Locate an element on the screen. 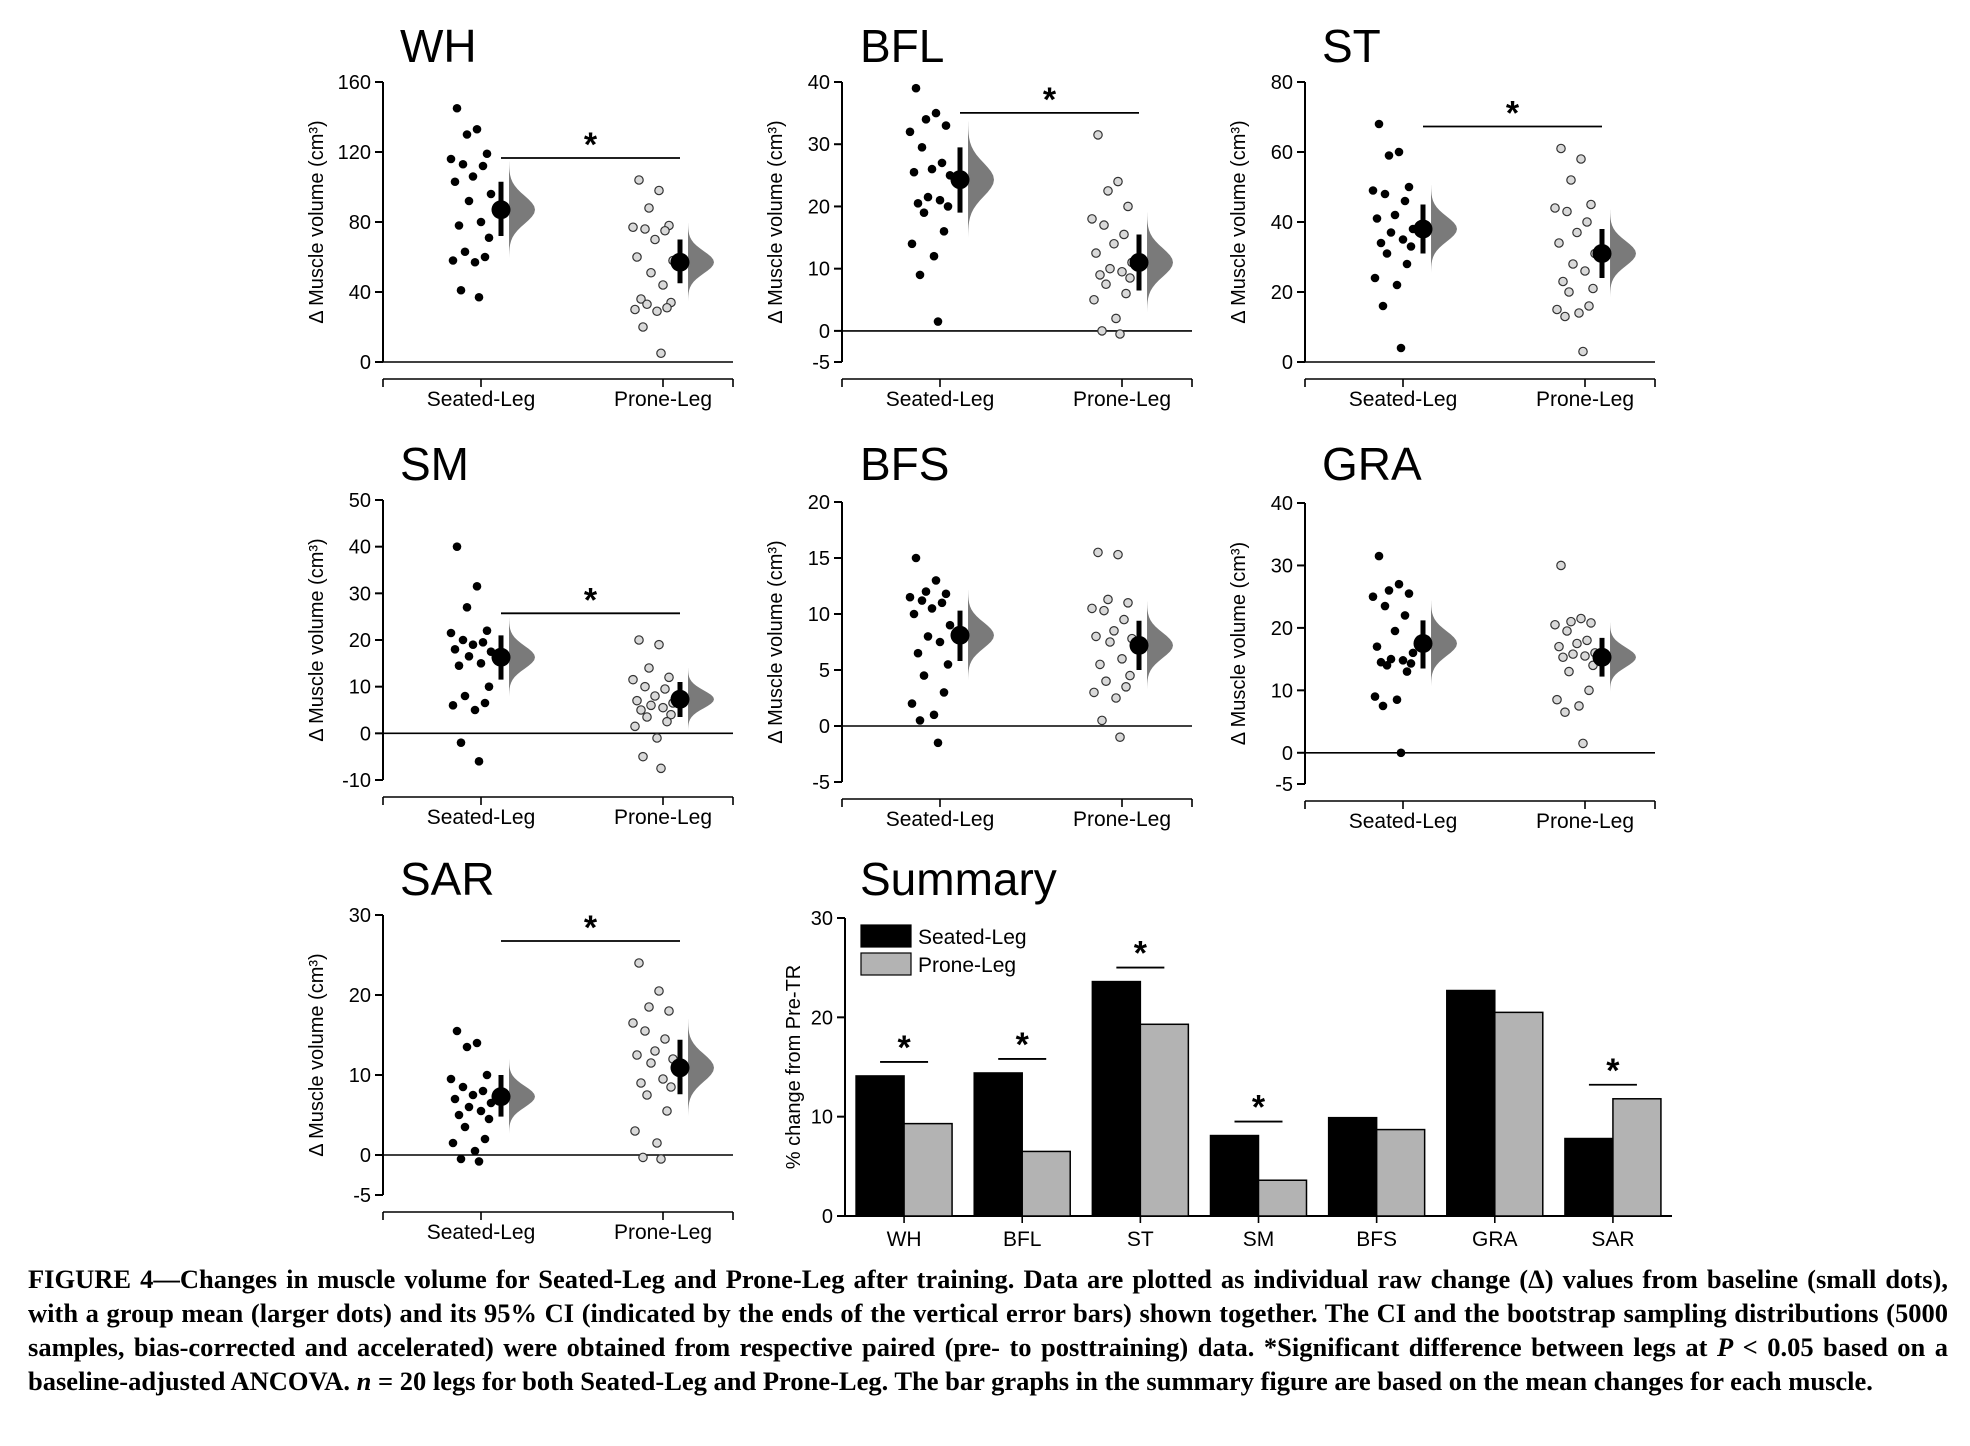  caption-n-symbol: n is located at coordinates (364, 1381).